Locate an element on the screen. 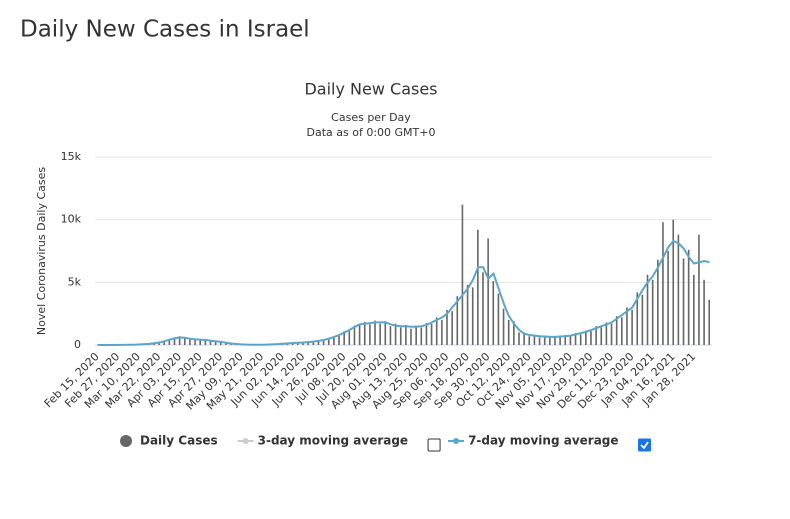 This screenshot has height=519, width=790. checkbox-tick is located at coordinates (644, 445).